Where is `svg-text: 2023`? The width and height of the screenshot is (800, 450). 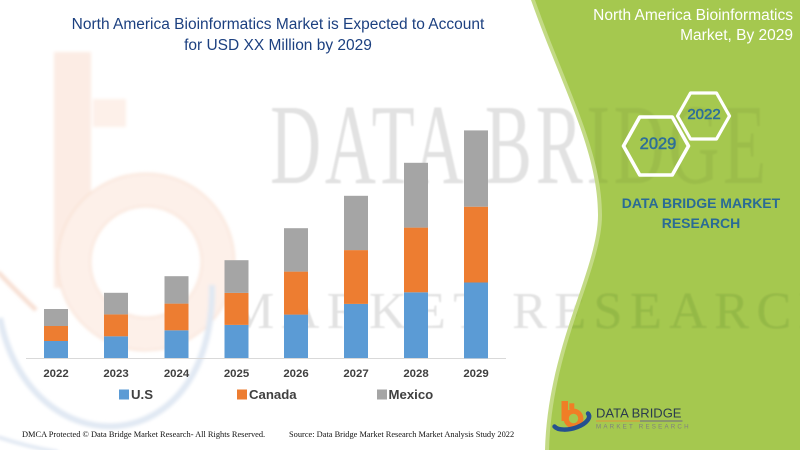 svg-text: 2023 is located at coordinates (115, 374).